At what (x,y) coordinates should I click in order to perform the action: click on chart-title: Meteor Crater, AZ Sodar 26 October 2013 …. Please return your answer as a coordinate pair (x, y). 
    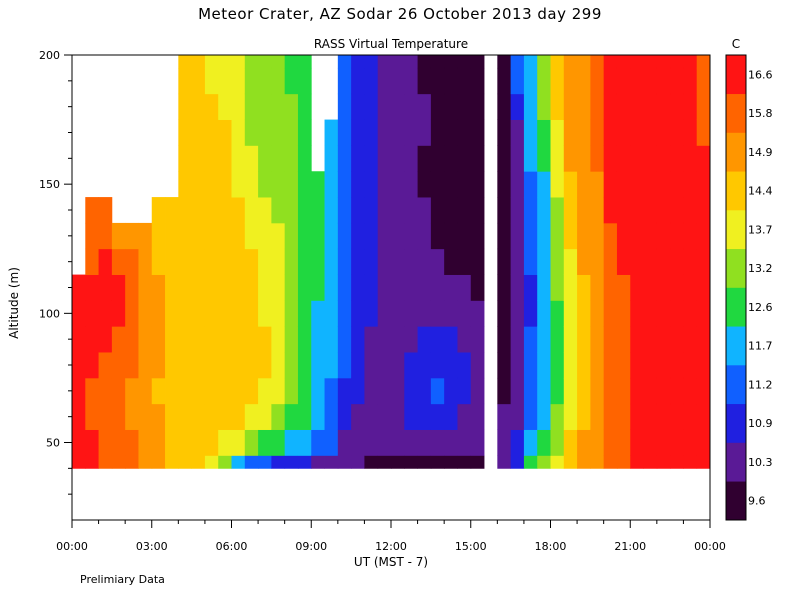
    Looking at the image, I should click on (400, 14).